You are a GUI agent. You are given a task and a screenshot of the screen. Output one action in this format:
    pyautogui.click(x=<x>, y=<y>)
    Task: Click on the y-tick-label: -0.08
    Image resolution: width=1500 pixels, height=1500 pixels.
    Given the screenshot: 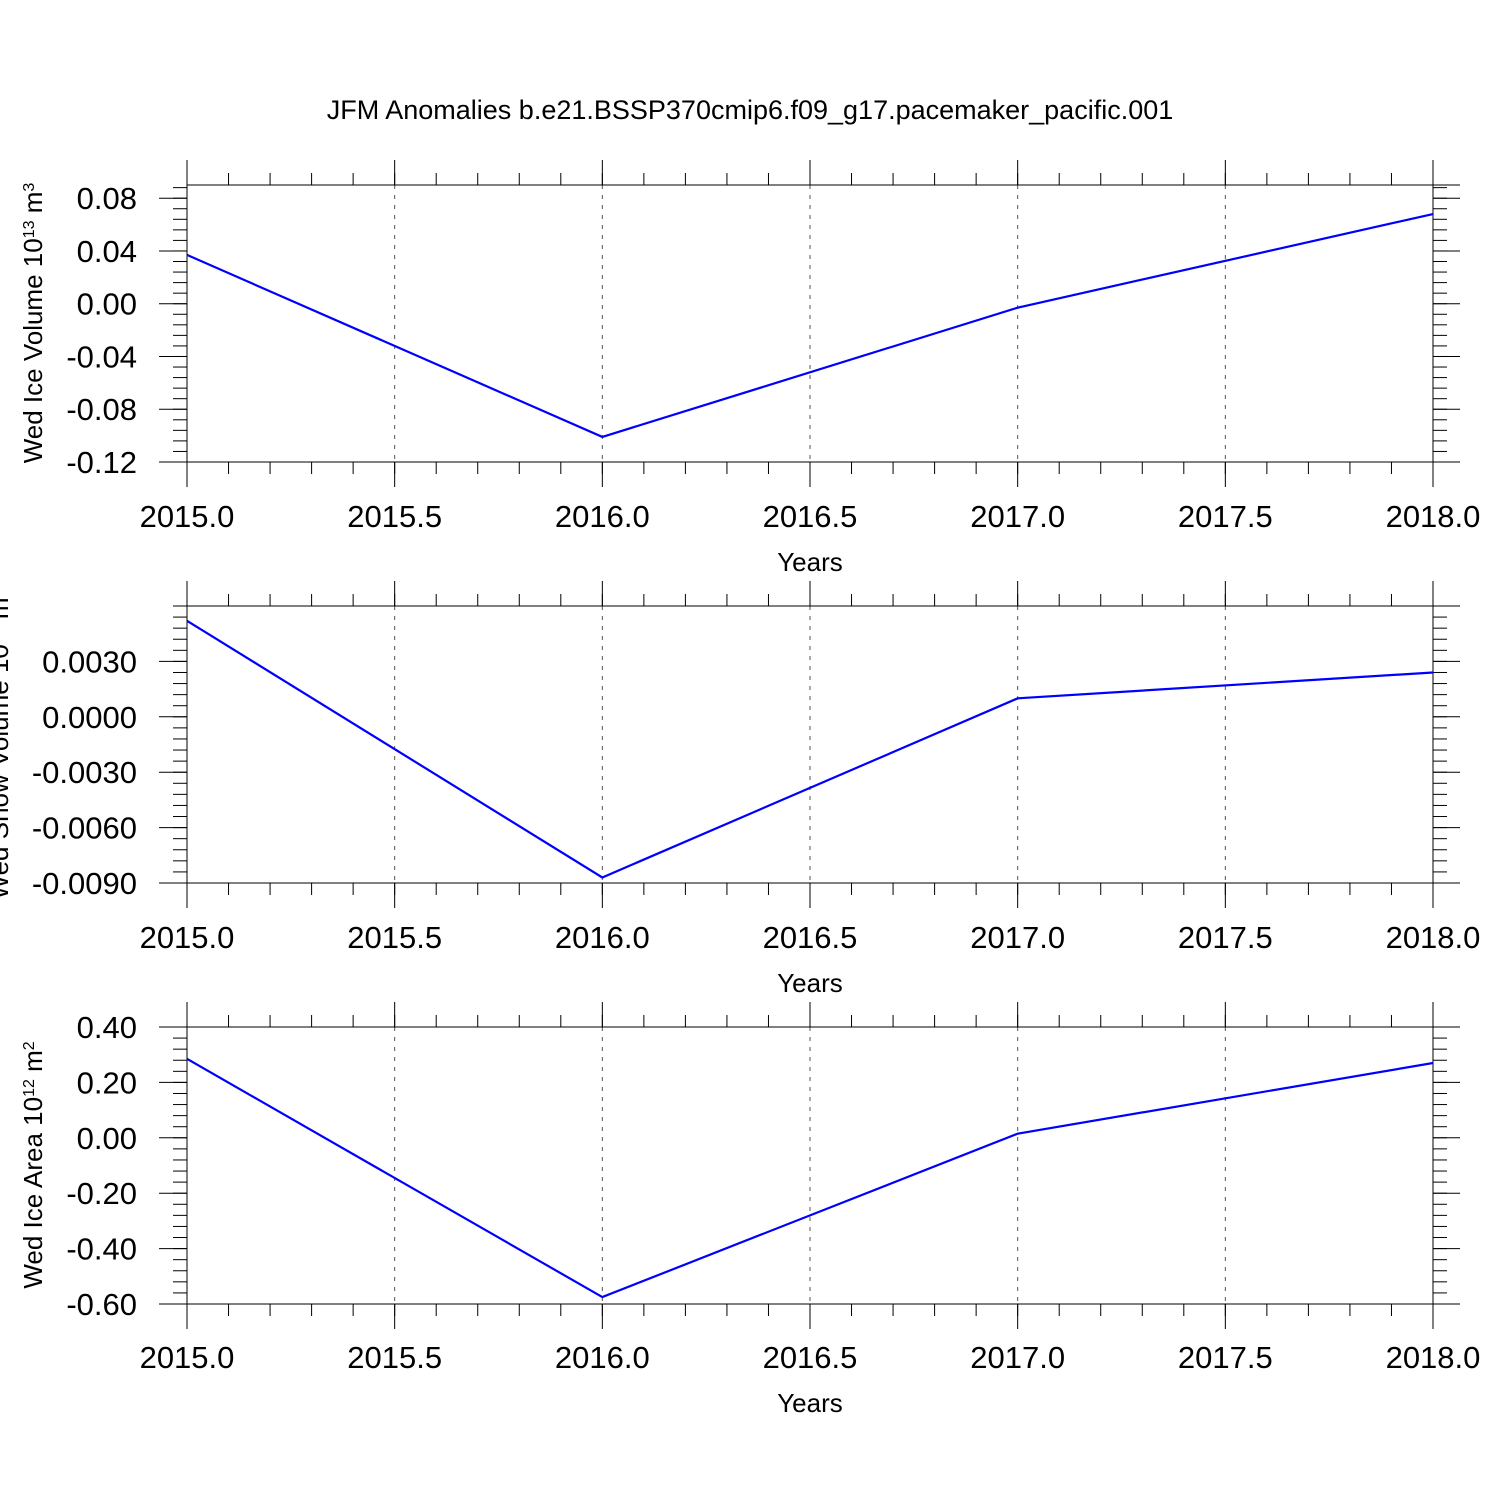 What is the action you would take?
    pyautogui.click(x=101, y=409)
    